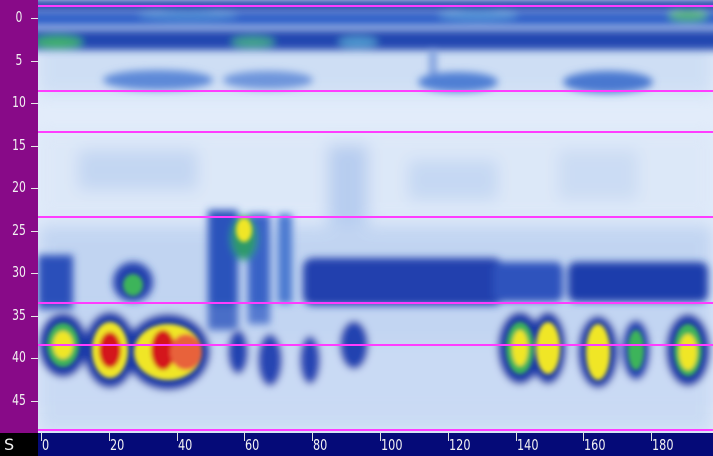 This screenshot has height=456, width=713. Describe the element at coordinates (663, 445) in the screenshot. I see `distance-tick-label: 180` at that location.